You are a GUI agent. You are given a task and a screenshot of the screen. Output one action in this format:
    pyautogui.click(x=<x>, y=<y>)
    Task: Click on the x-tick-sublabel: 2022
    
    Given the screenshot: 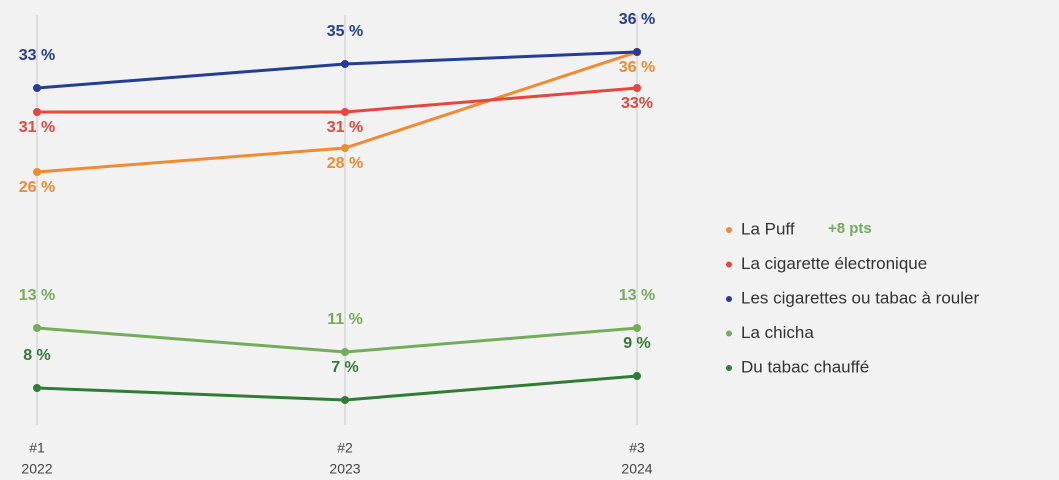 What is the action you would take?
    pyautogui.click(x=36, y=469)
    